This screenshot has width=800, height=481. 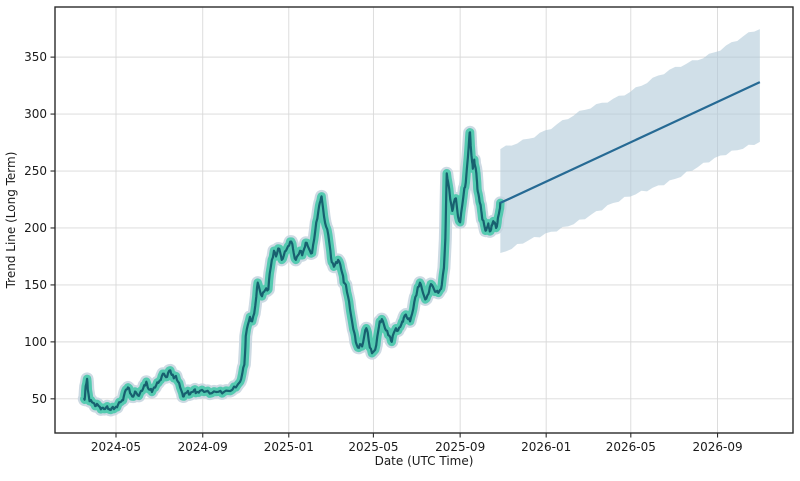 I want to click on y-tick-label: 250, so click(x=35, y=171).